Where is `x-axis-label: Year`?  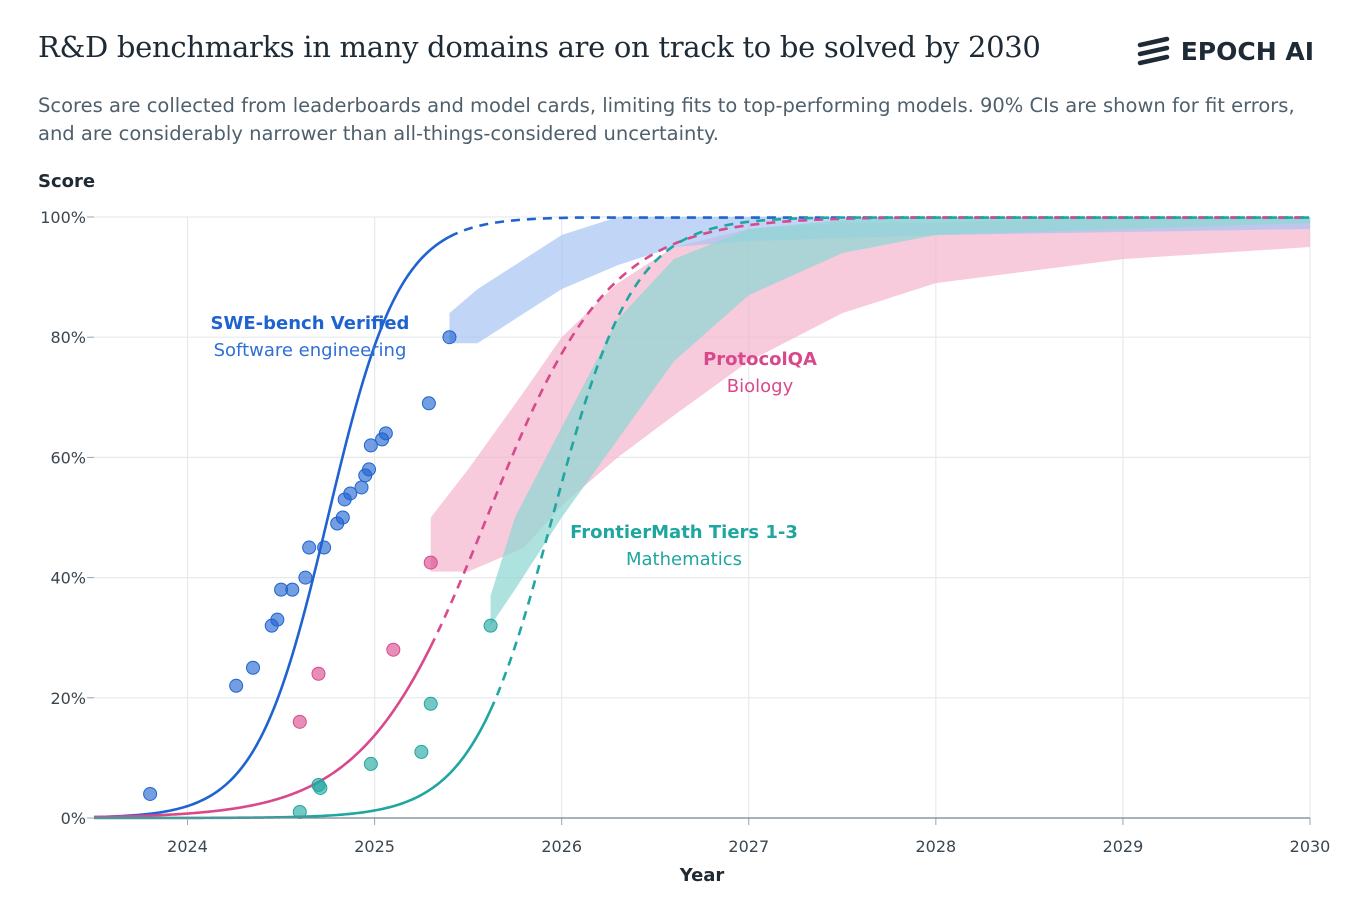
x-axis-label: Year is located at coordinates (702, 875).